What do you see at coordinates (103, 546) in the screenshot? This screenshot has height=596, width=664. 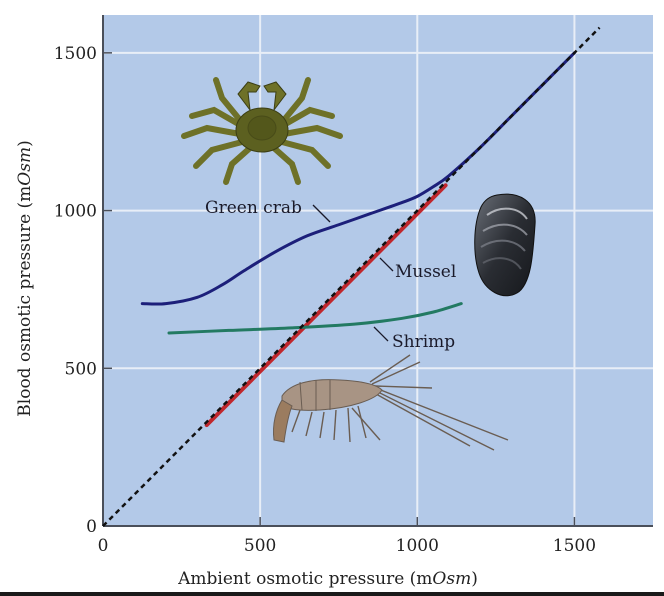 I see `x-tick-label: 0` at bounding box center [103, 546].